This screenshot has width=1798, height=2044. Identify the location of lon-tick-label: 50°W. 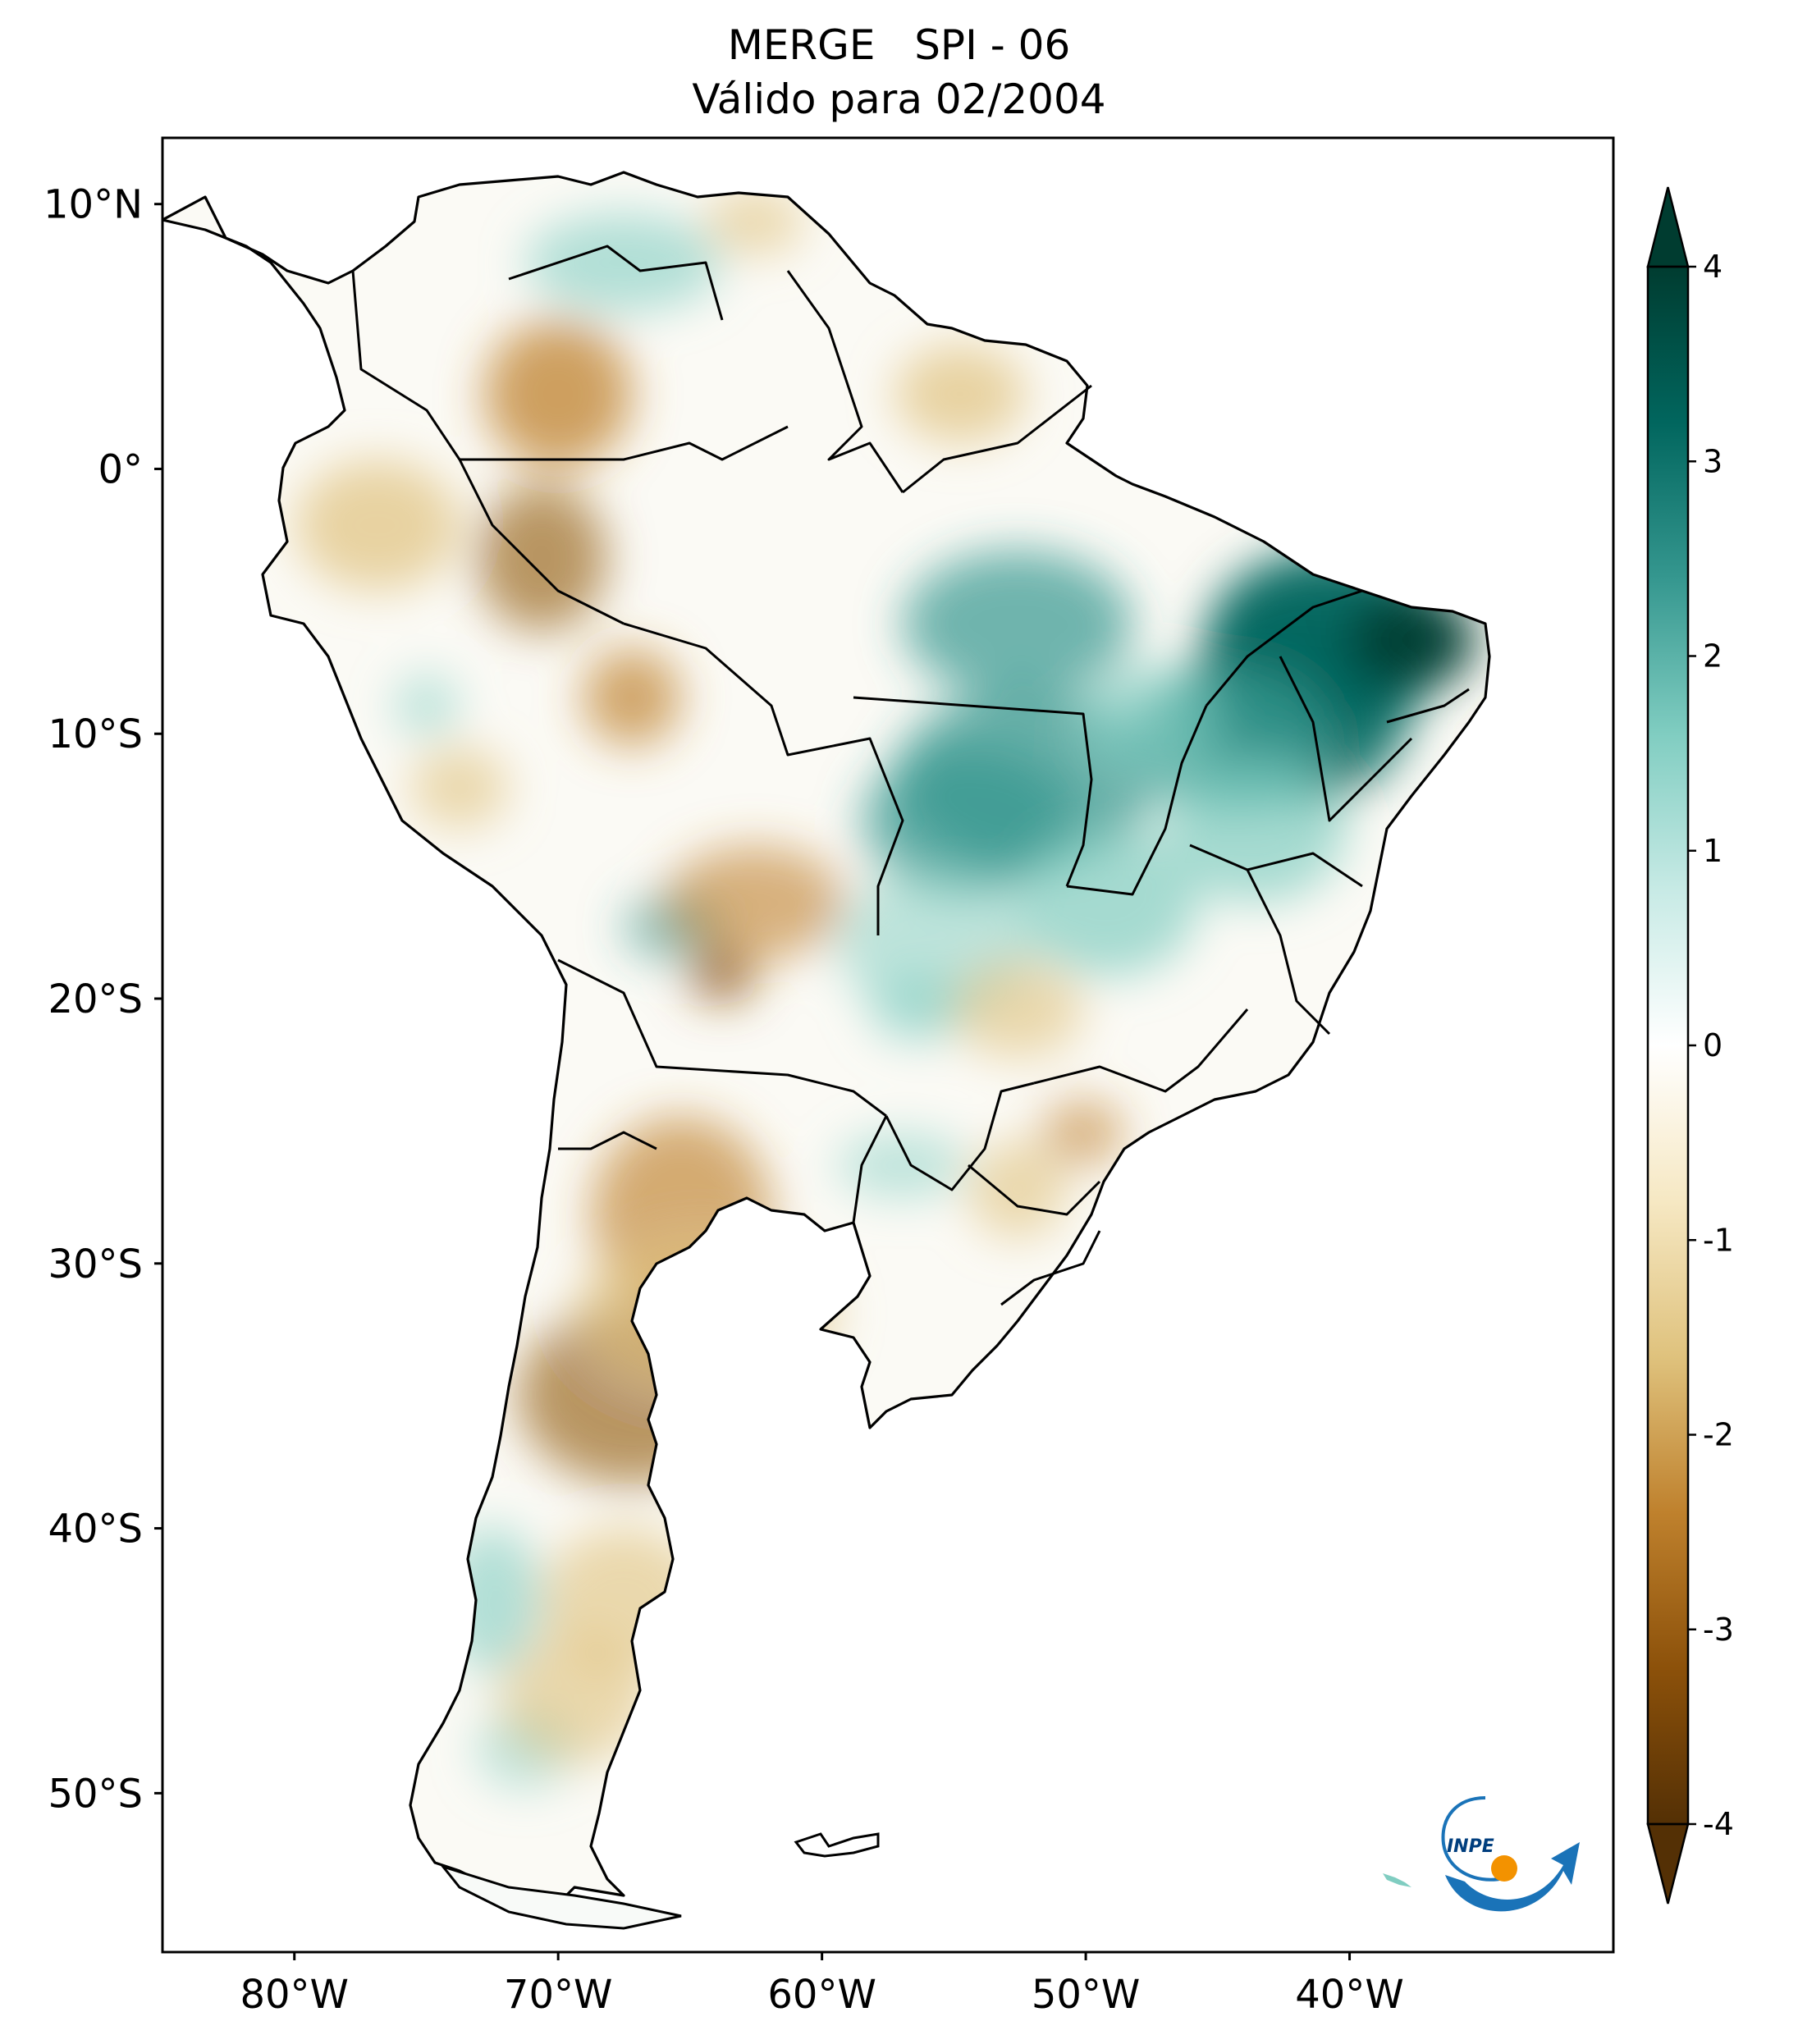
(1086, 1995).